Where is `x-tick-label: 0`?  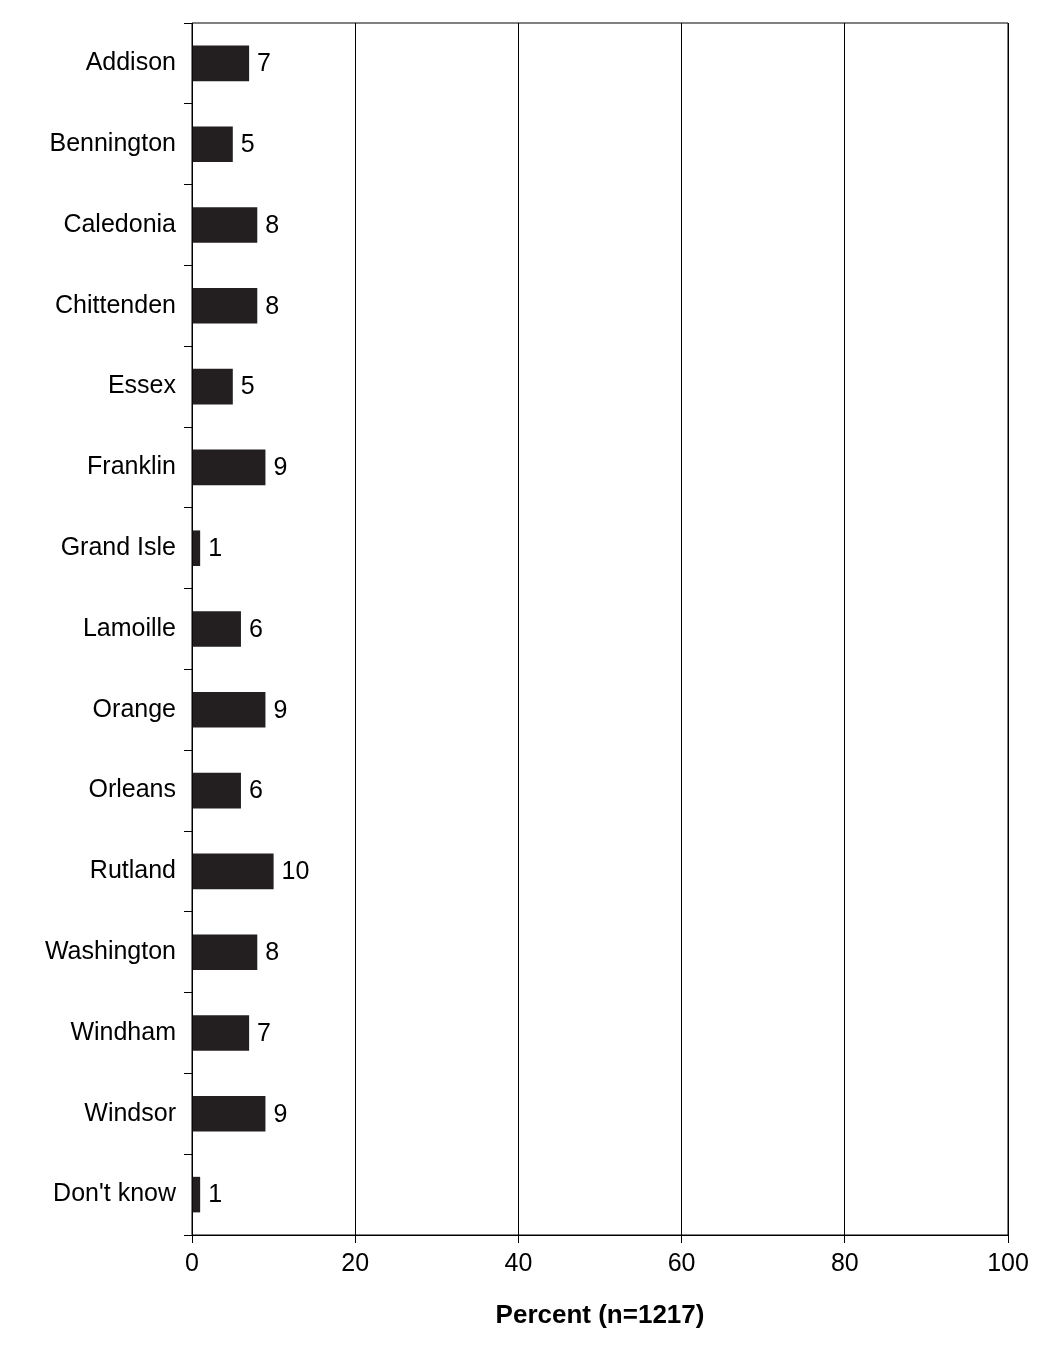 x-tick-label: 0 is located at coordinates (192, 1261).